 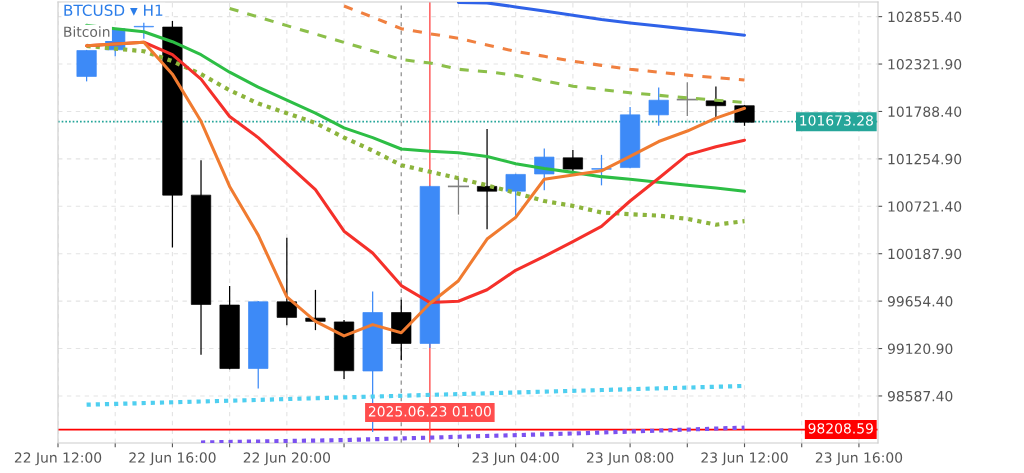 I want to click on y-tick-label: 99654.40, so click(x=920, y=301).